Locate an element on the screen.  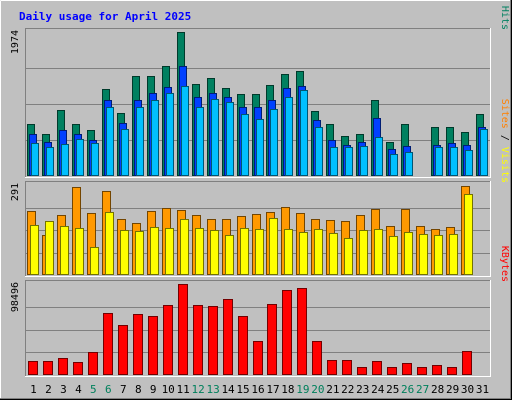
x-tick-day-22: 22 is located at coordinates (347, 389).